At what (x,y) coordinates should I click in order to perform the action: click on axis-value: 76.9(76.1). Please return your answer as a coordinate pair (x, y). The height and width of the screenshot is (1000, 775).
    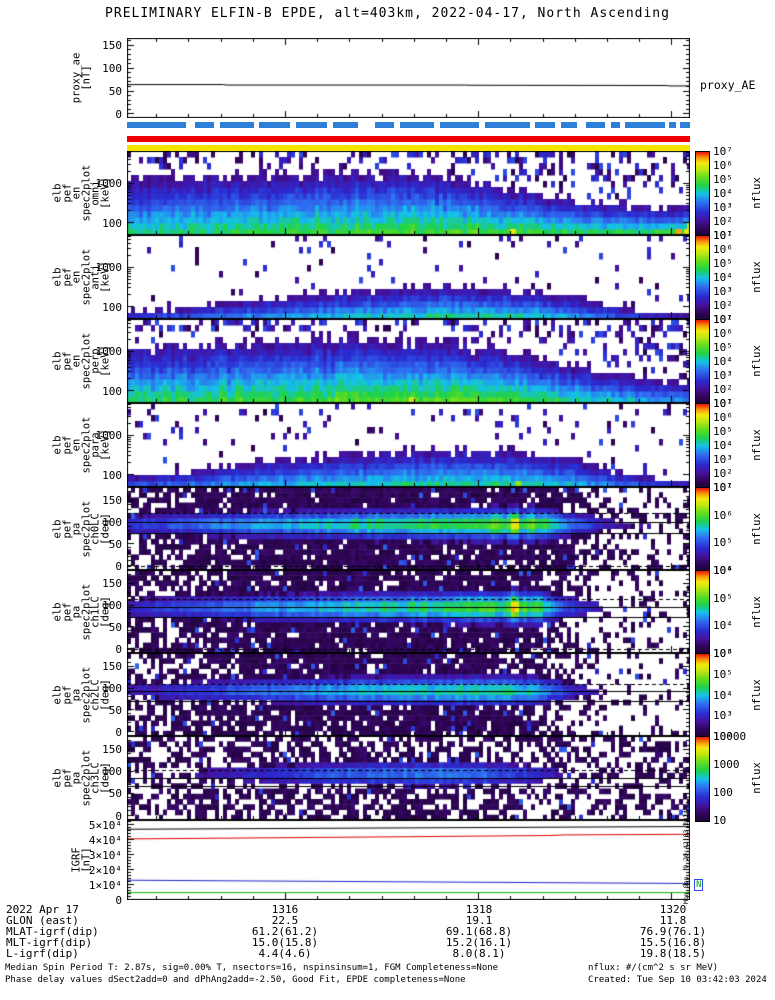
    Looking at the image, I should click on (673, 931).